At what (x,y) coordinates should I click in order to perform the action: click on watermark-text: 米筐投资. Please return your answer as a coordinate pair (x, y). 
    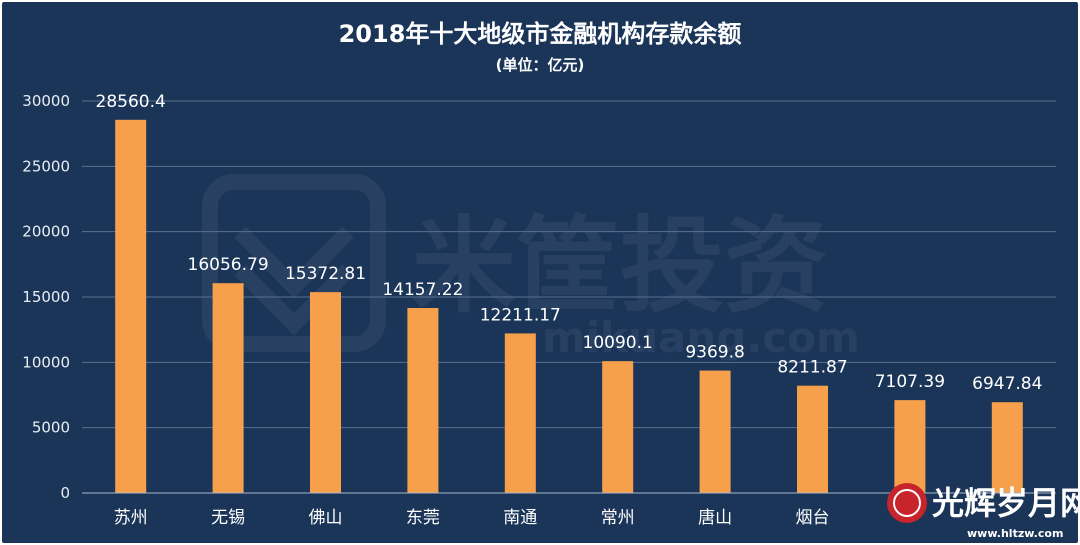
    Looking at the image, I should click on (620, 266).